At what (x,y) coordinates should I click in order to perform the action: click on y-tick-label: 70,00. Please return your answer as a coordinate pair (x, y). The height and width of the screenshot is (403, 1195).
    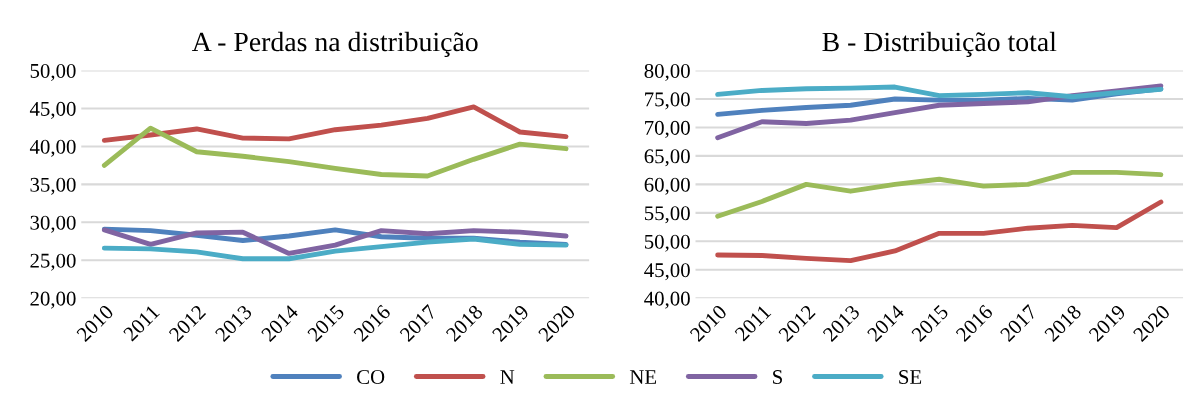
    Looking at the image, I should click on (667, 129).